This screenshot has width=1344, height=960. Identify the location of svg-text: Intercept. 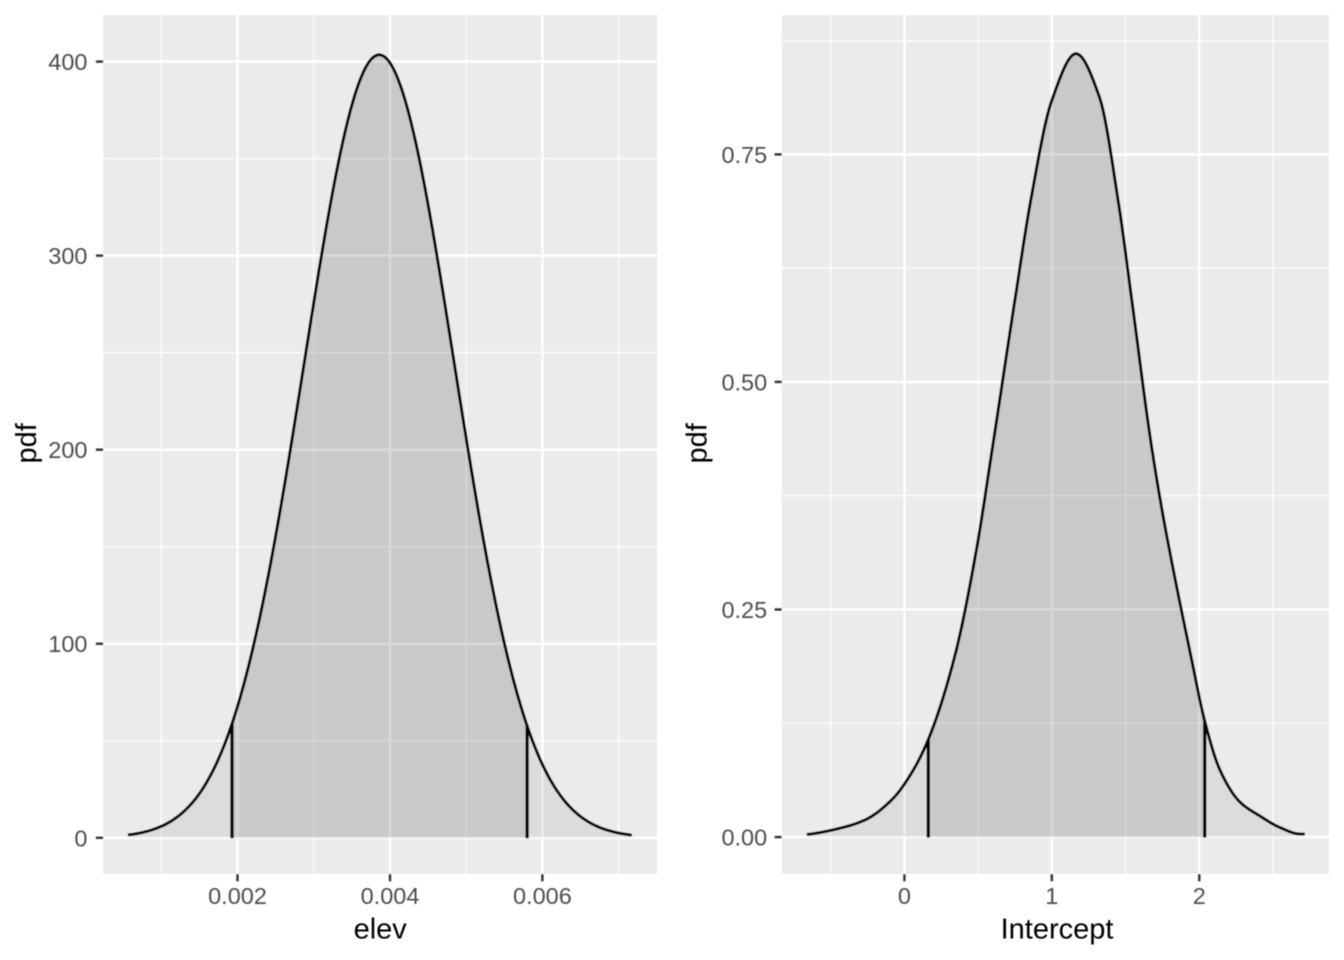
(1057, 929).